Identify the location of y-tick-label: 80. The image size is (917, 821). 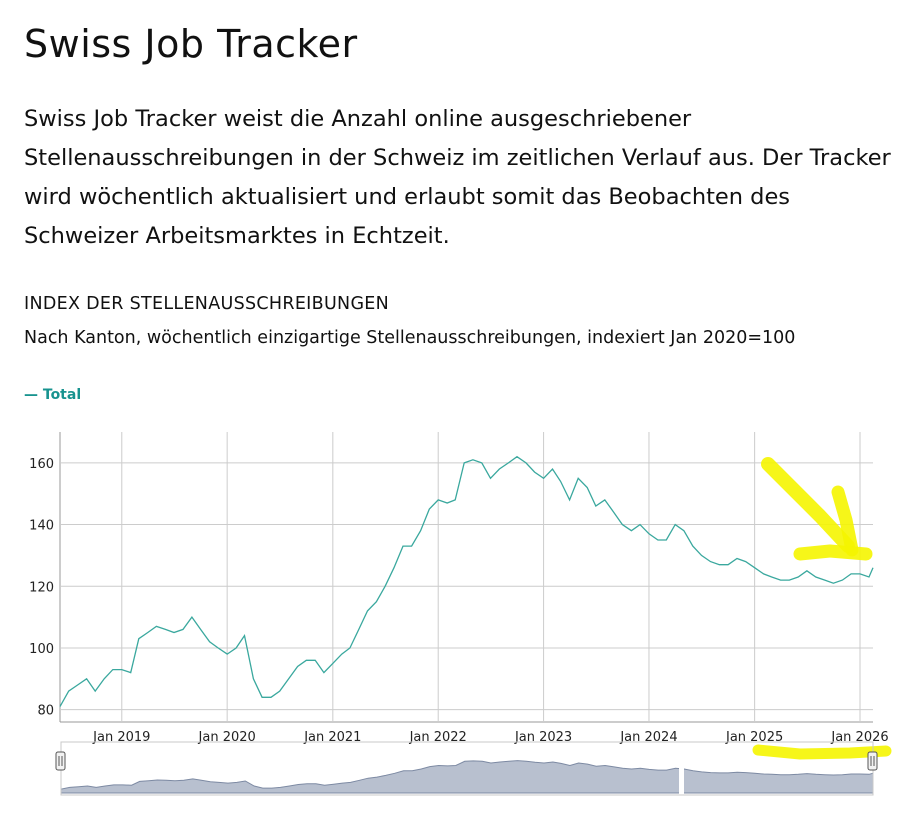
(45, 711).